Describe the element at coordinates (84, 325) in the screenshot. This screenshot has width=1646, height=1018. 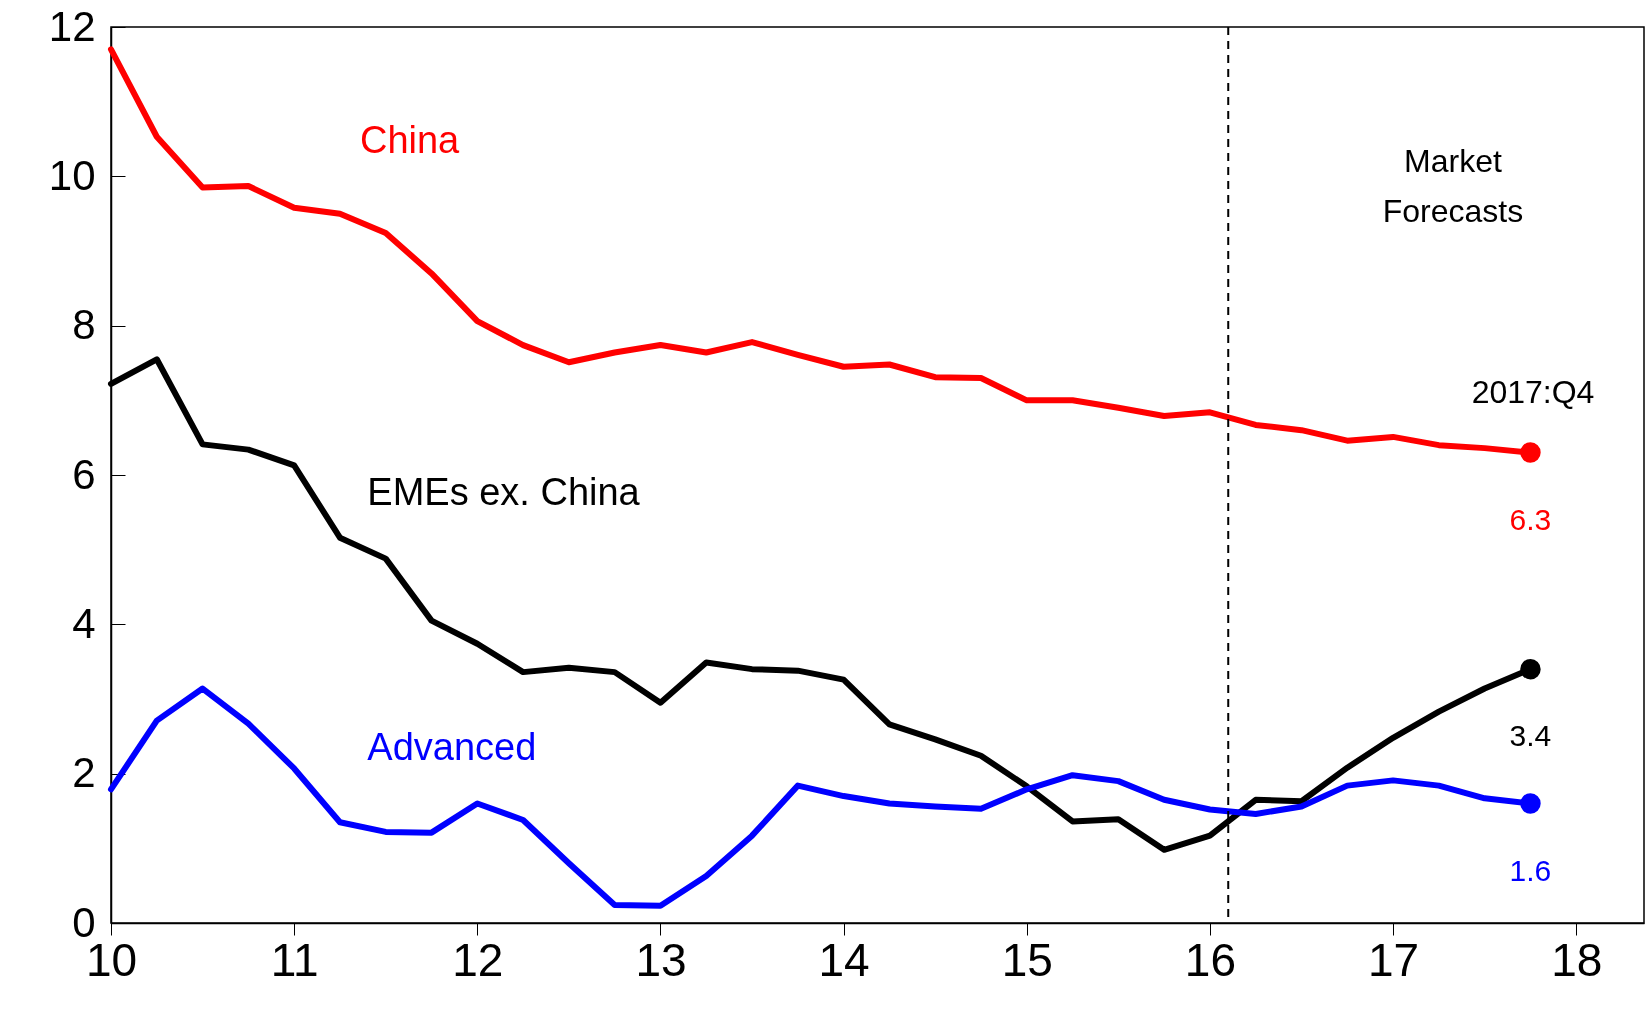
I see `y-tick-label: 8` at that location.